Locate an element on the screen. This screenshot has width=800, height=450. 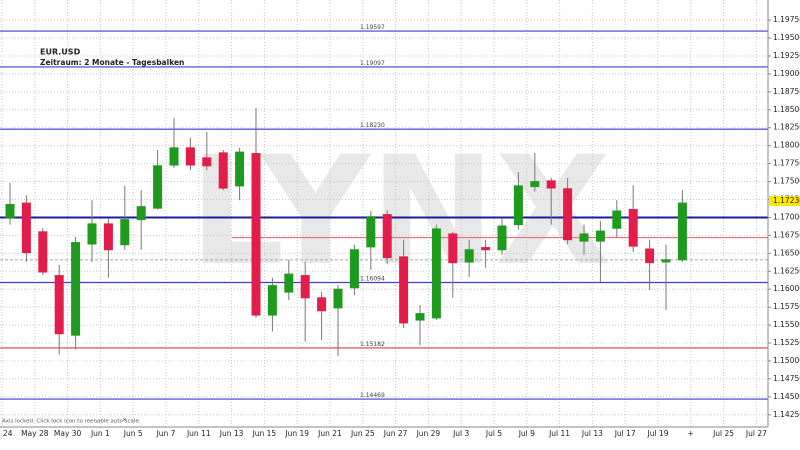
x-tick-label: Jun 15 is located at coordinates (264, 433).